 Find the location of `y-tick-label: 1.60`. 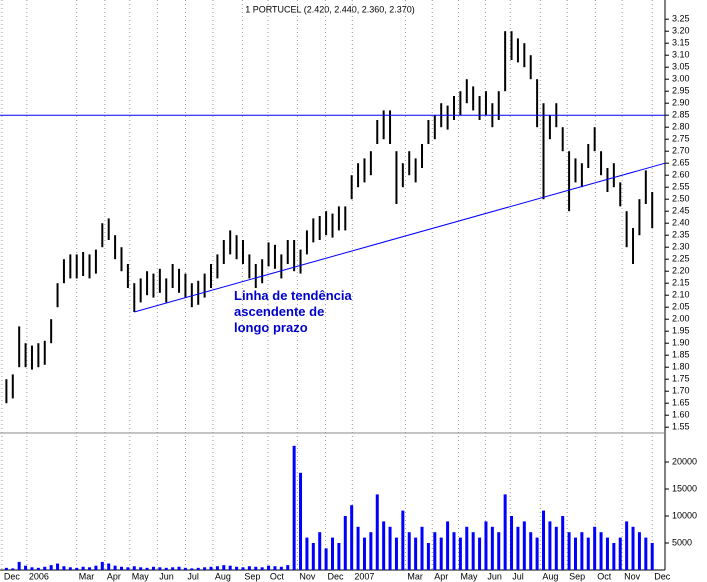

y-tick-label: 1.60 is located at coordinates (681, 415).